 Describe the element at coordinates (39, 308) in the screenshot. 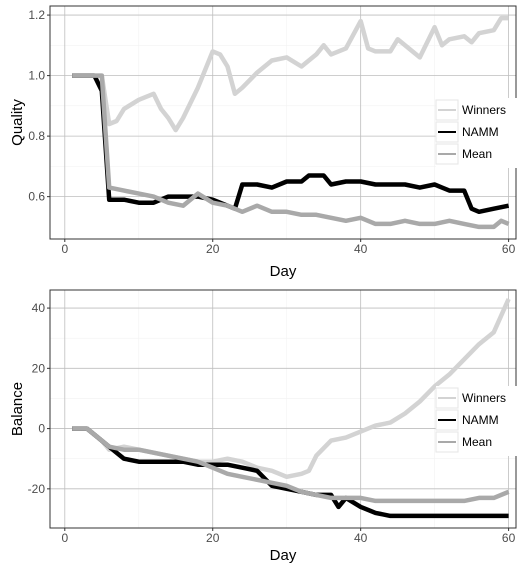

I see `y-tick-label: 40` at that location.